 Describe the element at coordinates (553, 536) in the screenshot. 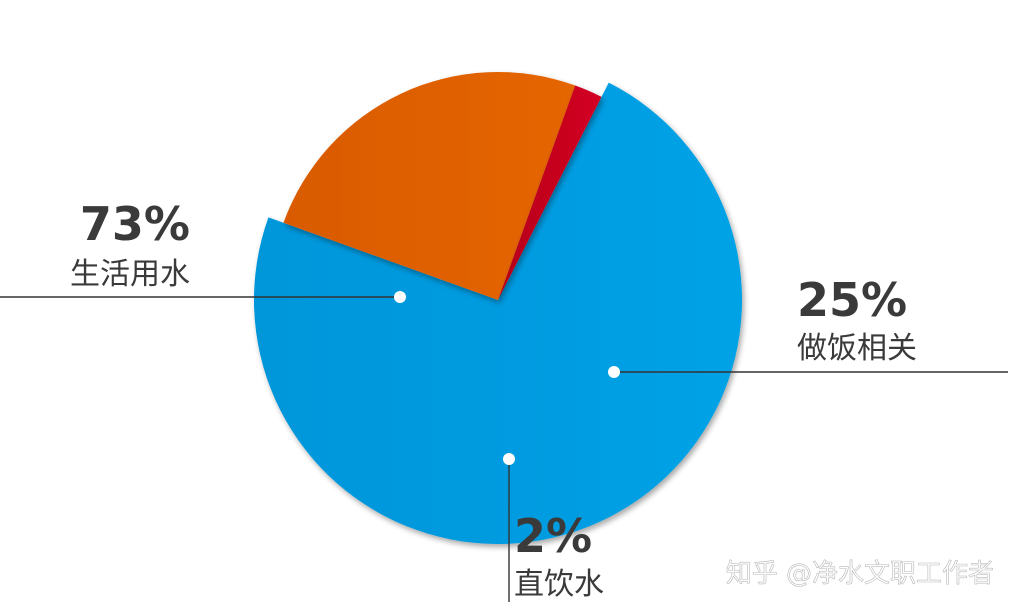

I see `data-label-pct-zhiyin: 2%` at that location.